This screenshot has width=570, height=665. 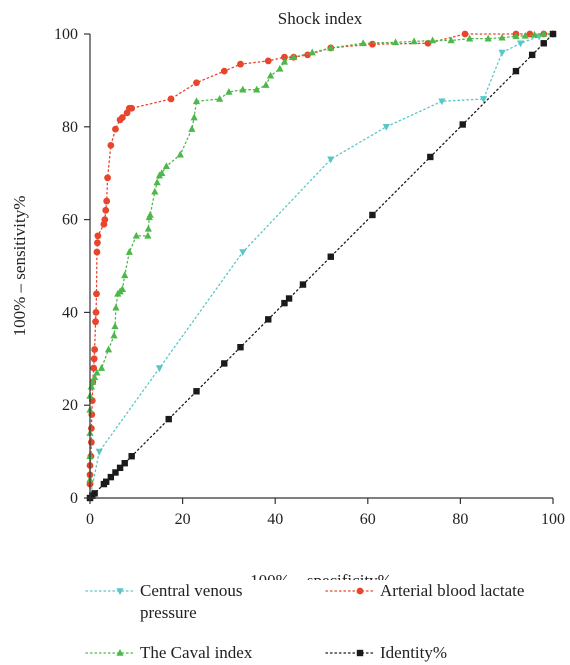 What do you see at coordinates (70, 405) in the screenshot?
I see `y-tick-label: 20` at bounding box center [70, 405].